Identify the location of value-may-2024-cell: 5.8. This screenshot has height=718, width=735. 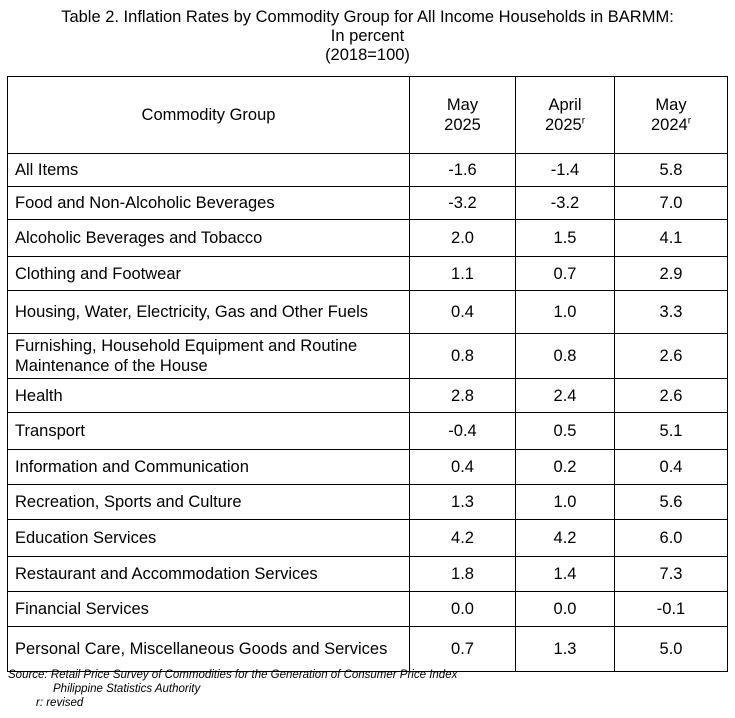
(671, 170).